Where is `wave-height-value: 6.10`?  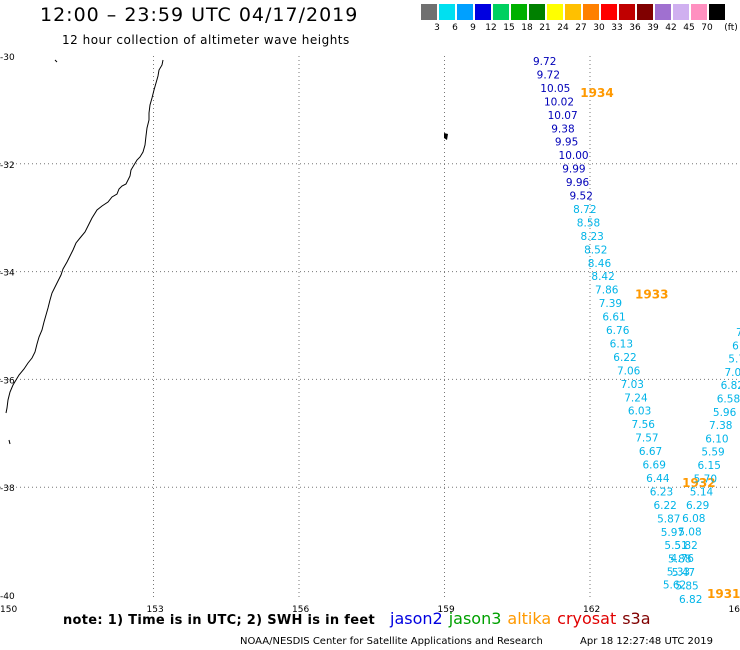
wave-height-value: 6.10 is located at coordinates (716, 439).